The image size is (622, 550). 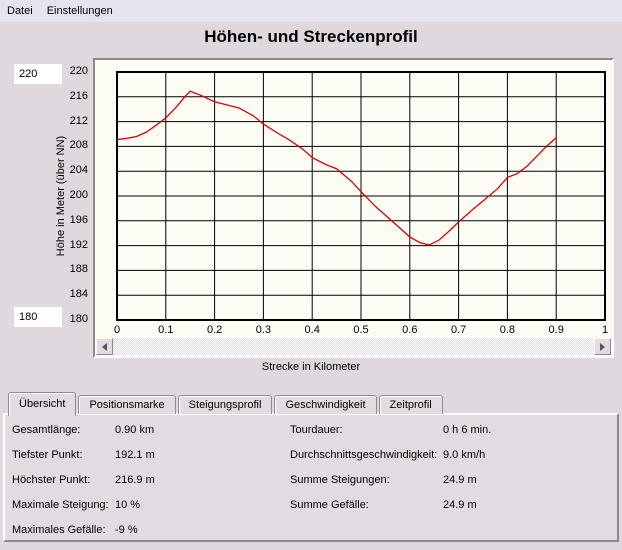 I want to click on stat-row: Tourdauer: 0 h 6 min., so click(x=390, y=436).